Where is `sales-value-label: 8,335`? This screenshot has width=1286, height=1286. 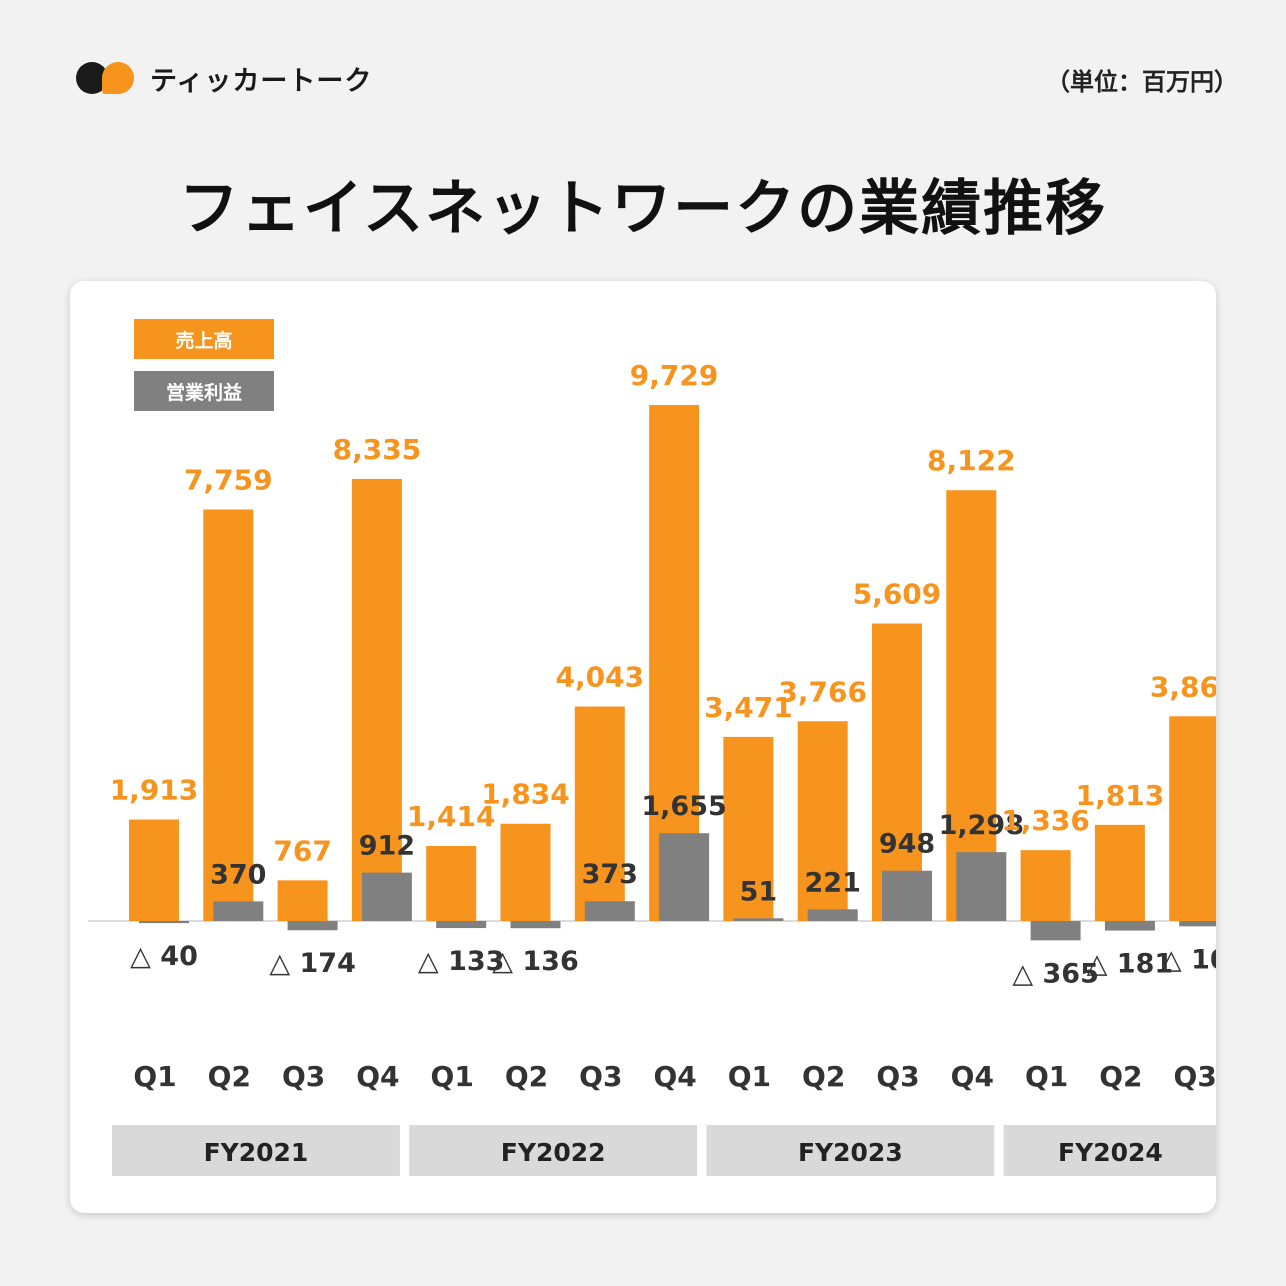 sales-value-label: 8,335 is located at coordinates (377, 449).